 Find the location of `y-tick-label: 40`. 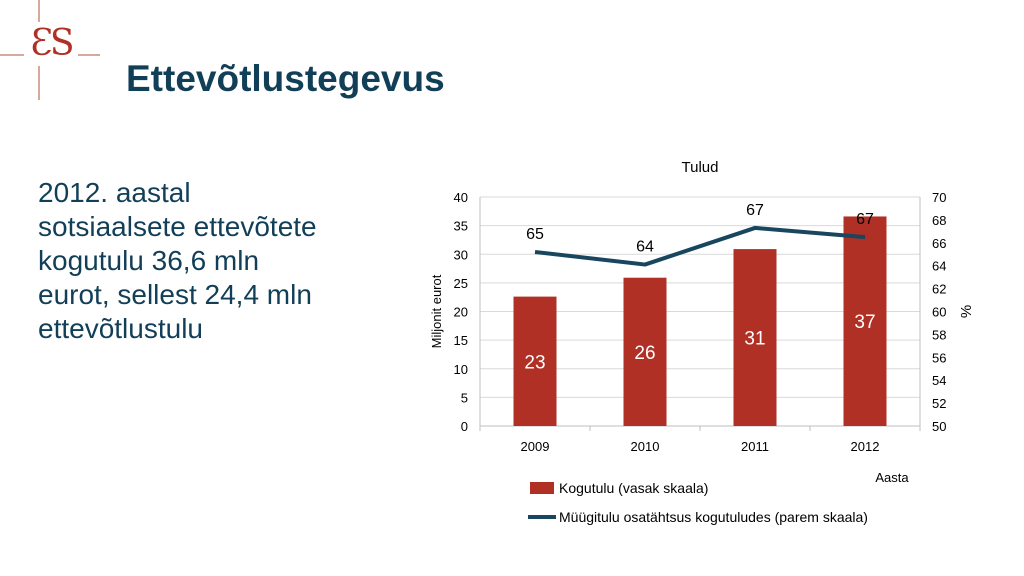

y-tick-label: 40 is located at coordinates (461, 197).